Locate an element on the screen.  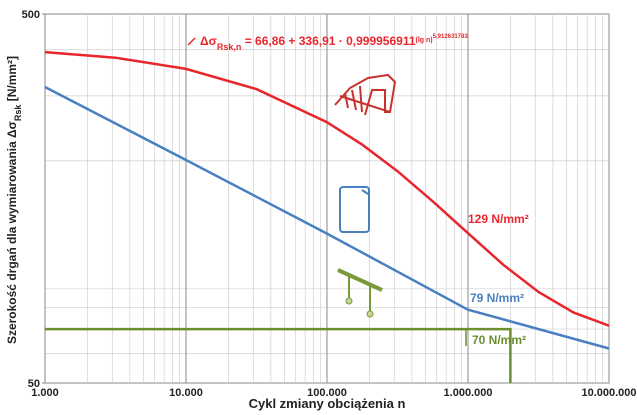
formula-sup: (lg n) is located at coordinates (424, 40).